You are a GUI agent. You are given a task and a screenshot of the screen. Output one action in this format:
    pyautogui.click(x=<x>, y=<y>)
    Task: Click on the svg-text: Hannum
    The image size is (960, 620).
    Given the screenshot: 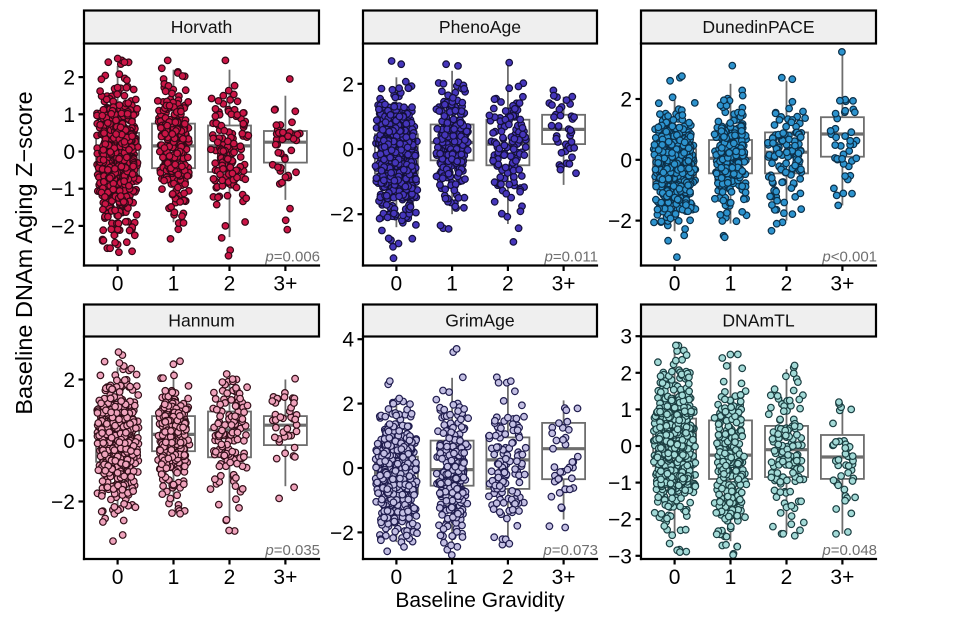 What is the action you would take?
    pyautogui.click(x=201, y=321)
    